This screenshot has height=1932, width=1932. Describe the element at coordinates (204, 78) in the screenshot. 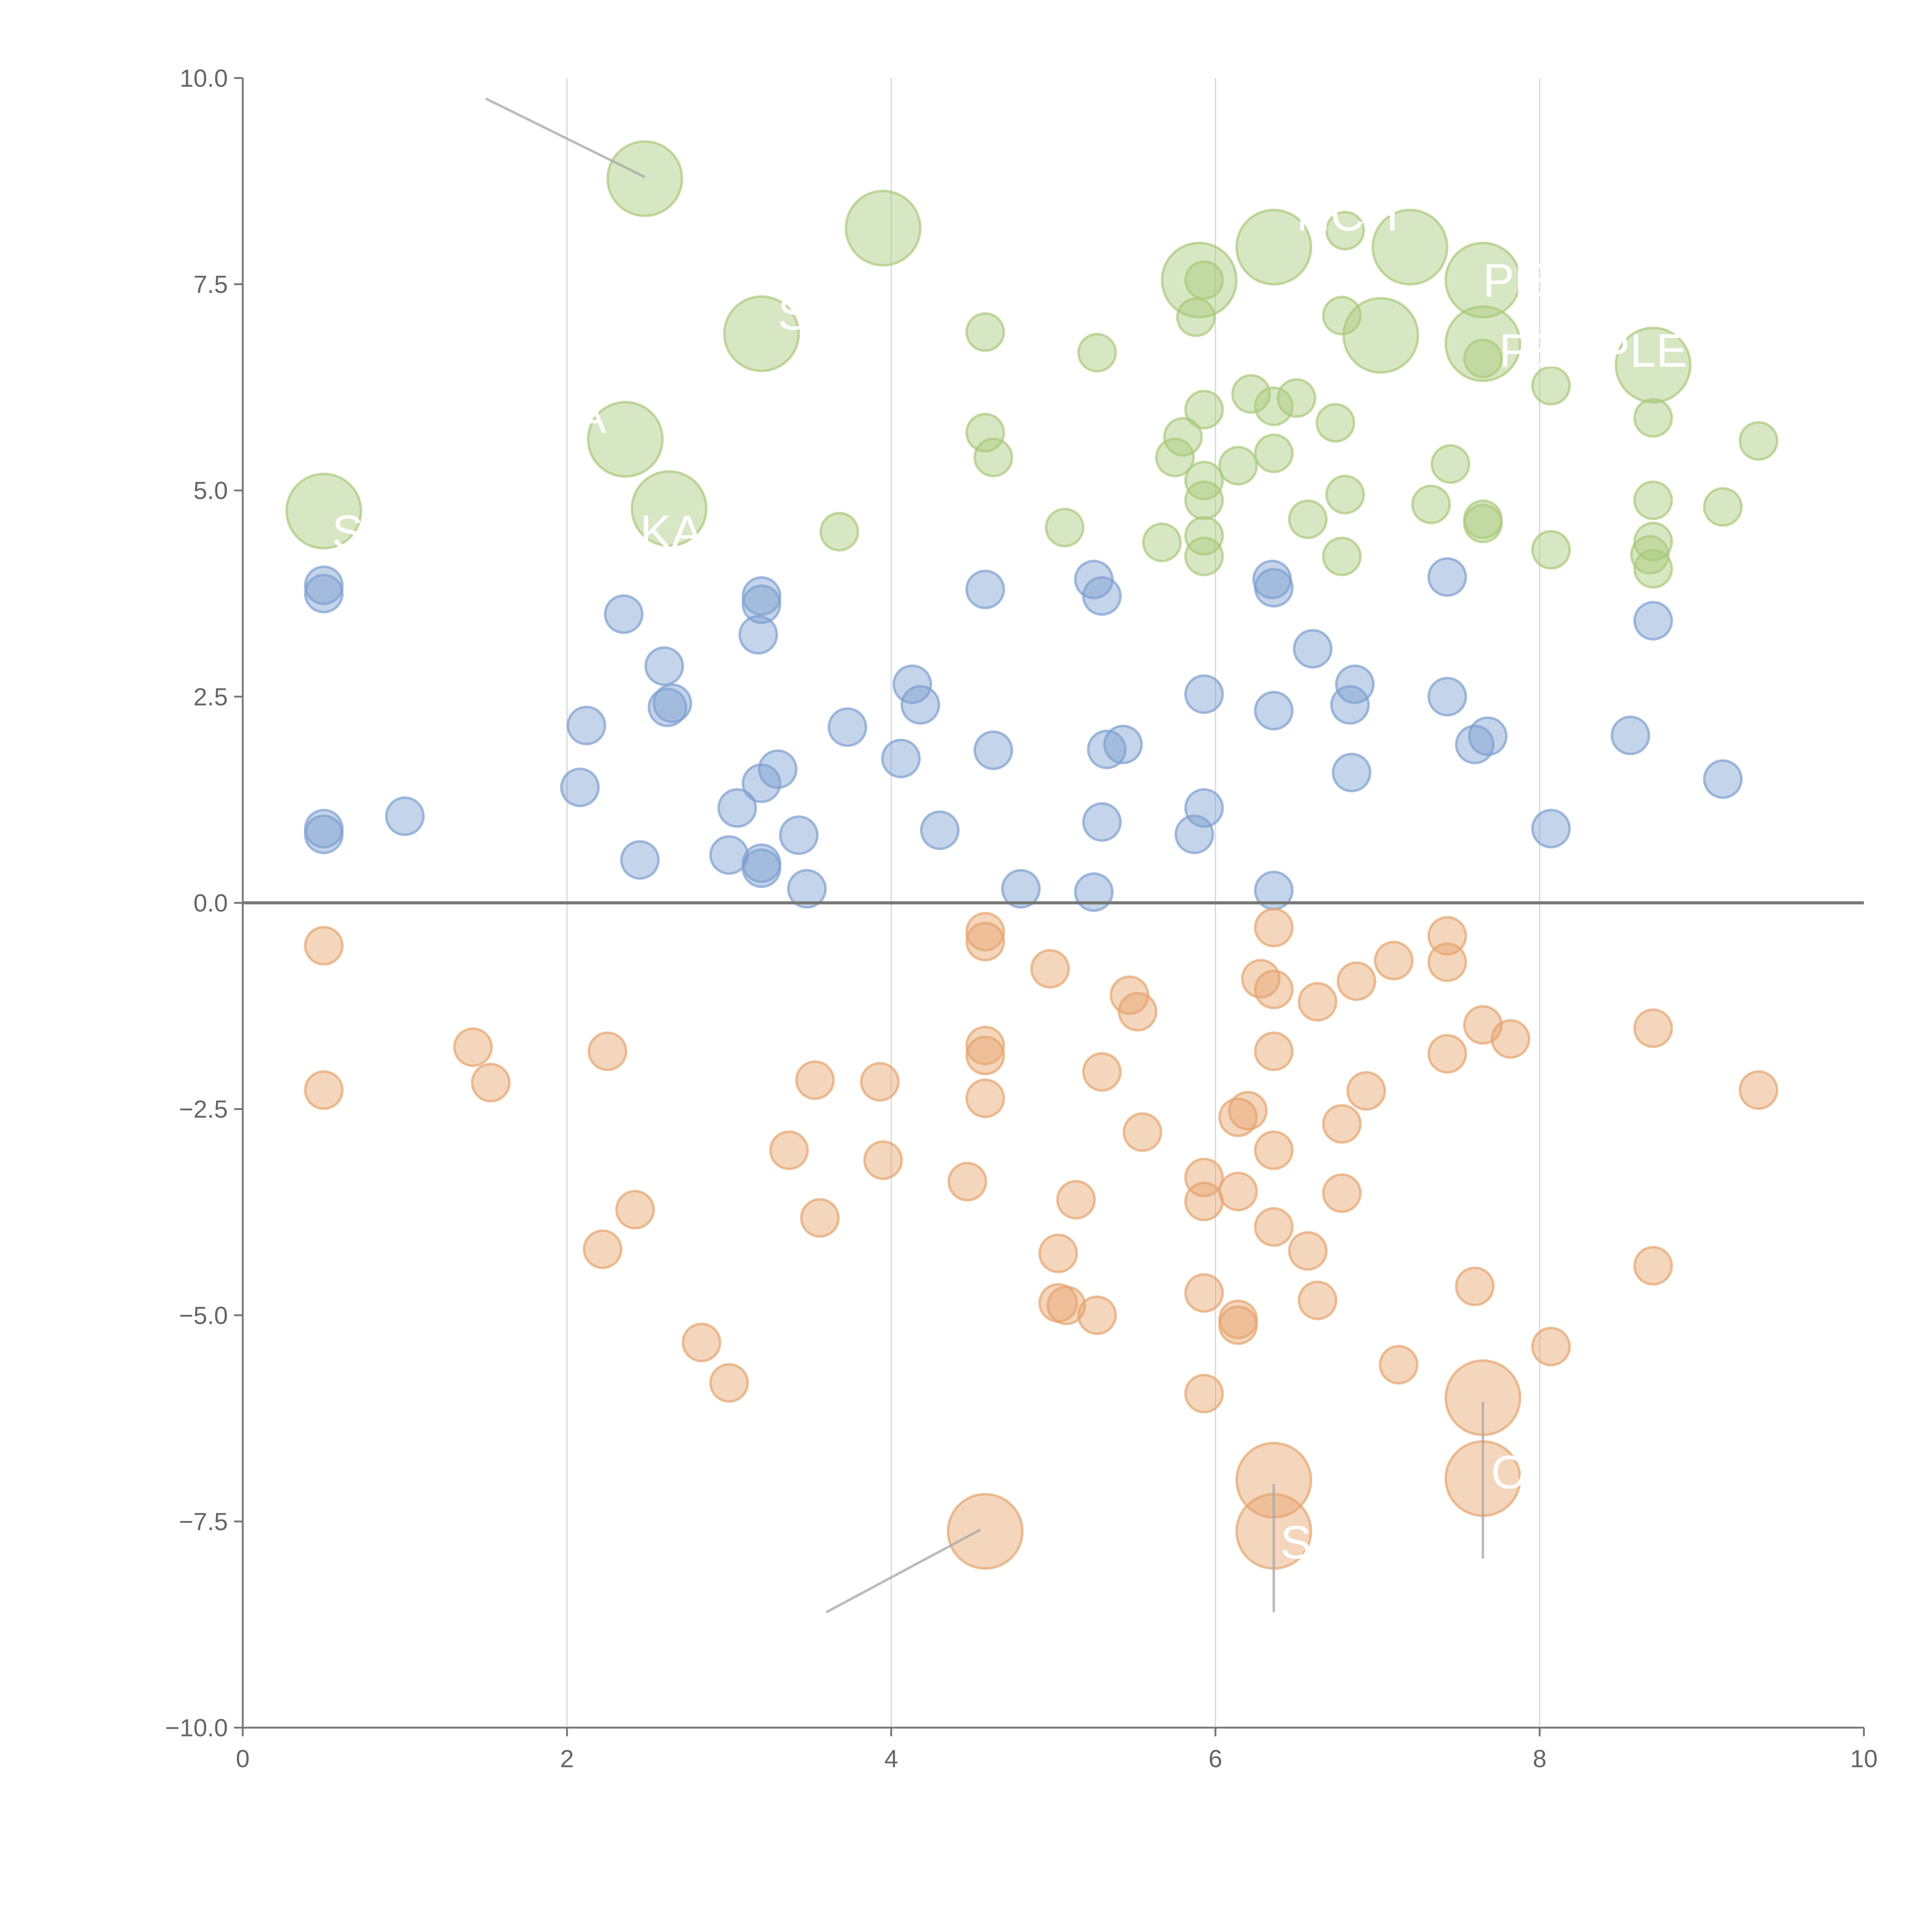

I see `y-tick-label: 10.0` at that location.